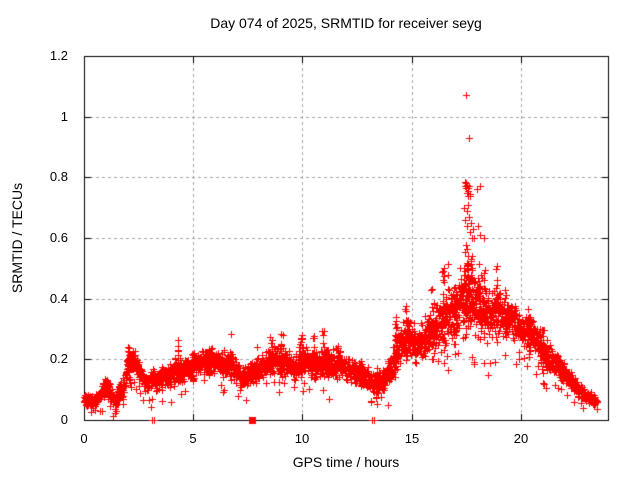  I want to click on y-tick-label: 0, so click(64, 419).